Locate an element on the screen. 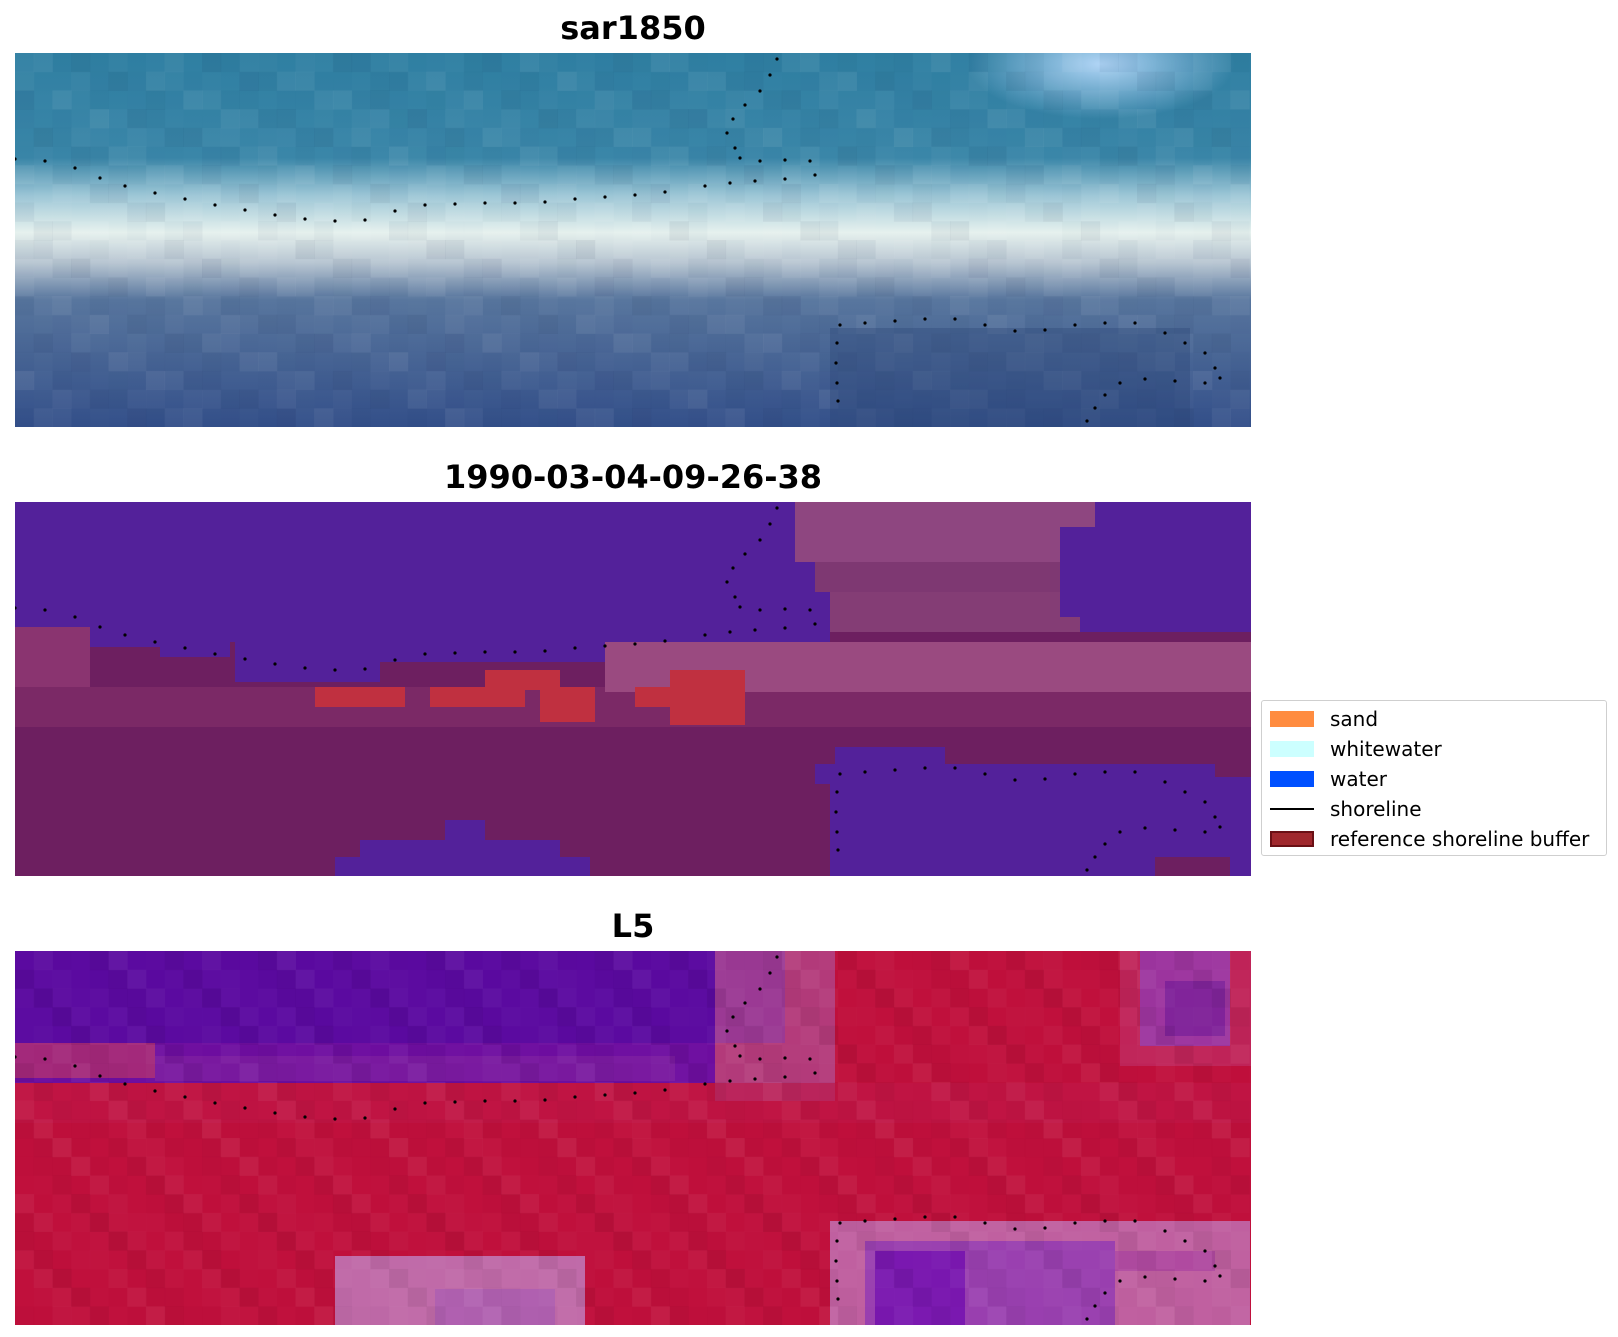 The width and height of the screenshot is (1618, 1337). legend-swatch-sand is located at coordinates (1292, 719).